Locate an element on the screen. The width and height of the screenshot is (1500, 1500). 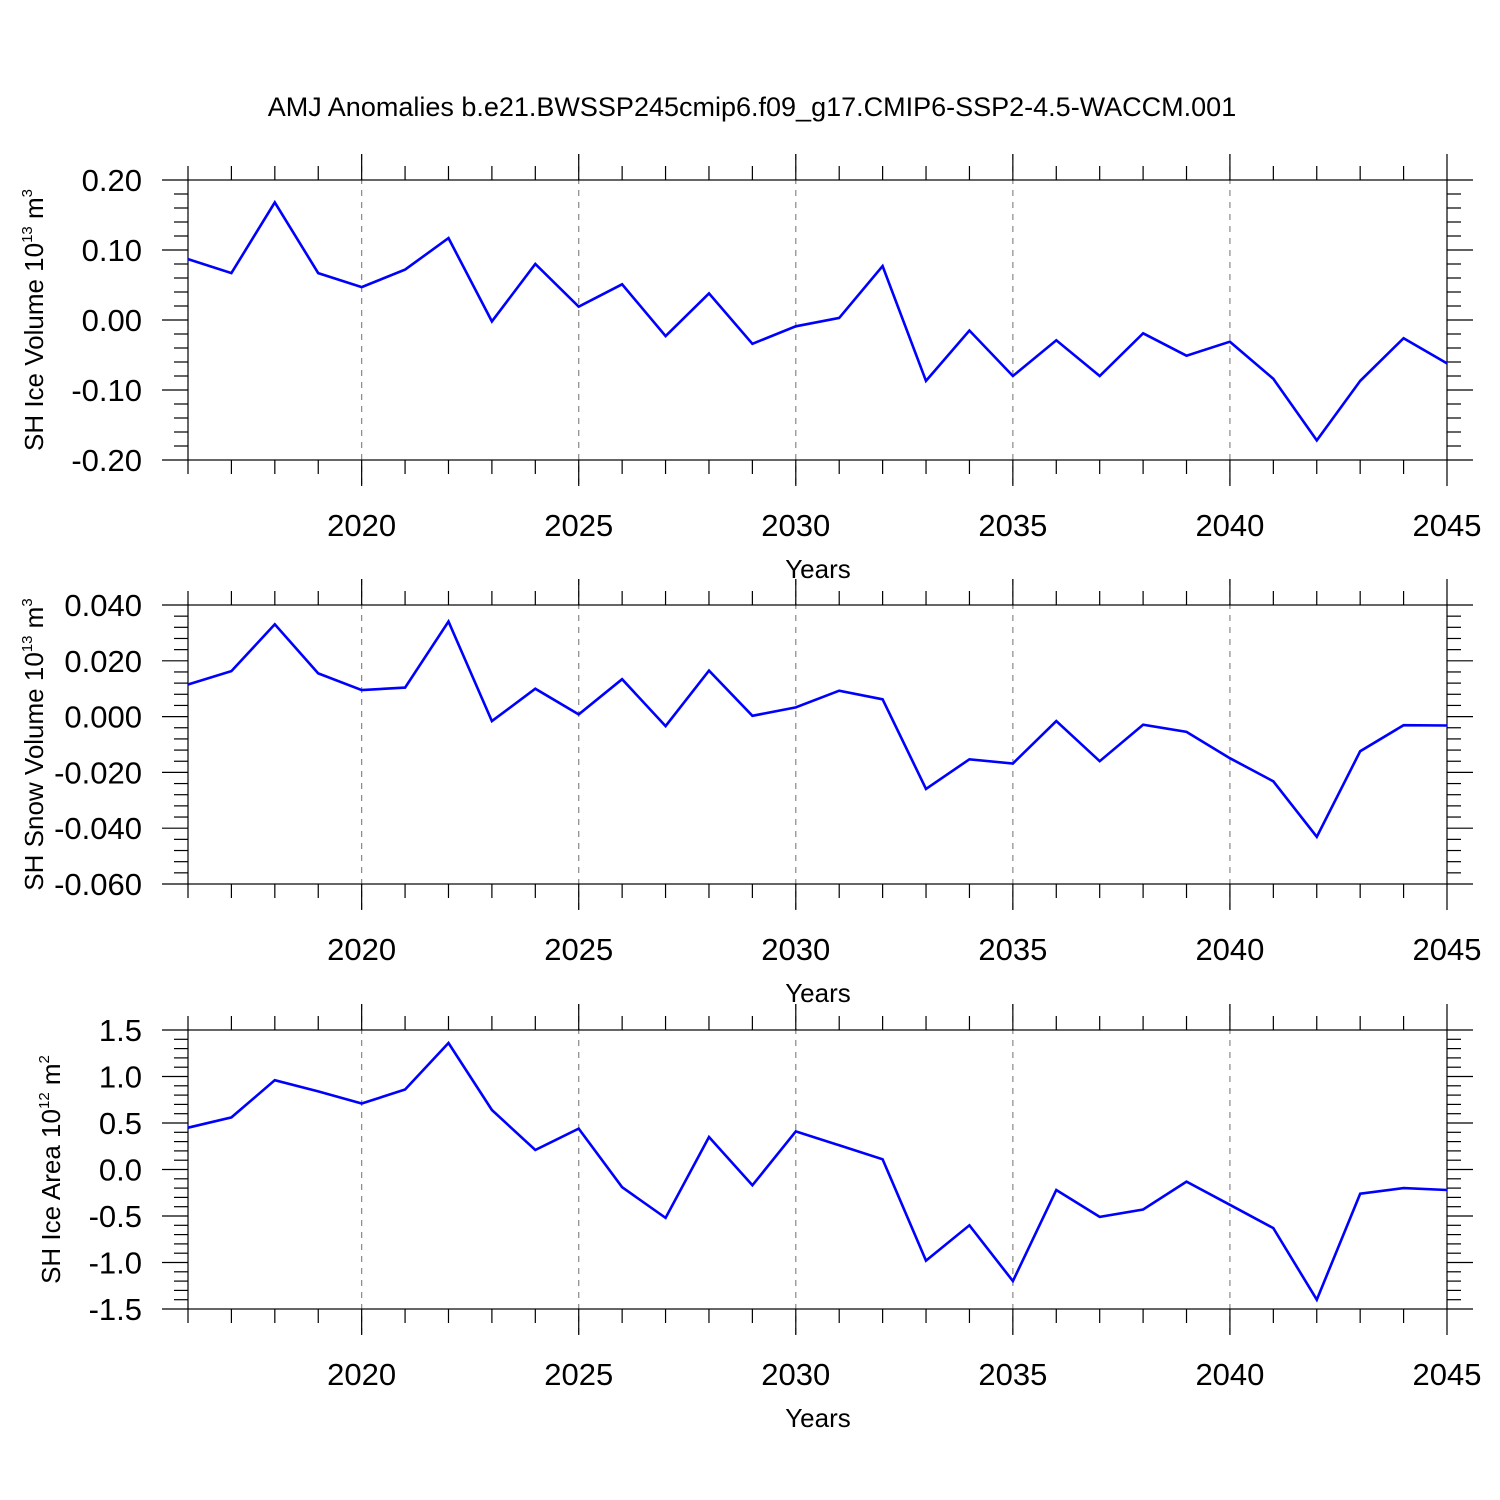
y-axis-label-unit_sup: 2 is located at coordinates (44, 1059).